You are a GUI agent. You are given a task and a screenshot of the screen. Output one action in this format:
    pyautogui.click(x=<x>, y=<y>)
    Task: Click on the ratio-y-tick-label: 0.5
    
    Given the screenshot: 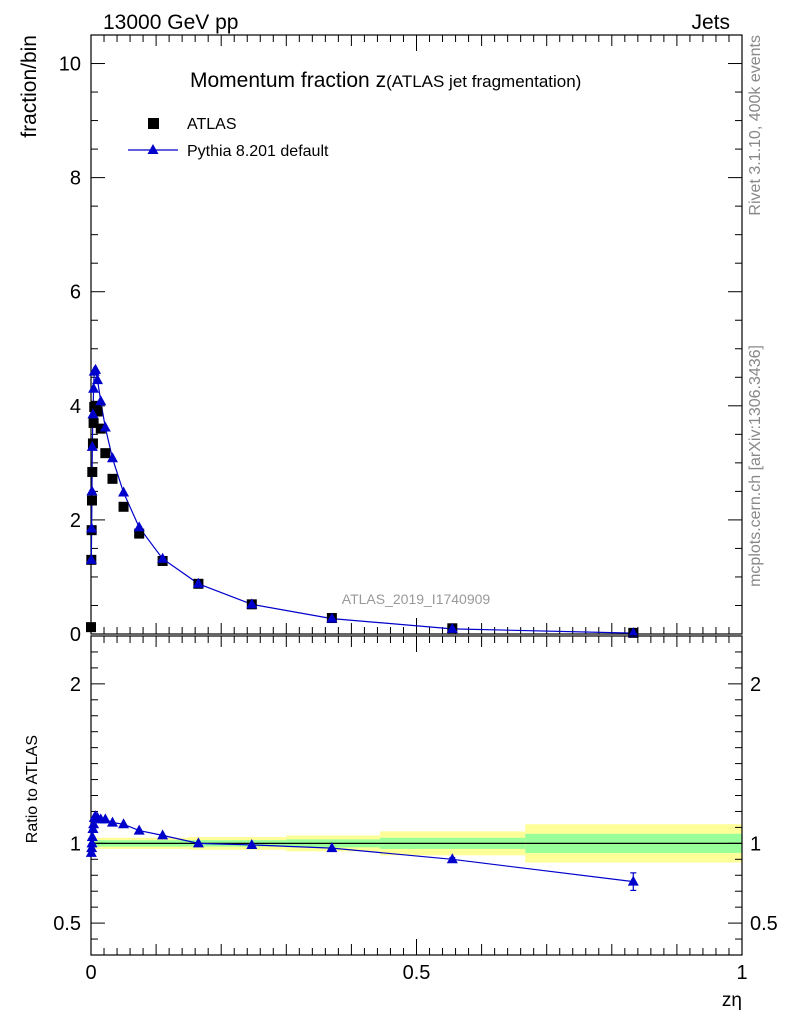 What is the action you would take?
    pyautogui.click(x=67, y=924)
    